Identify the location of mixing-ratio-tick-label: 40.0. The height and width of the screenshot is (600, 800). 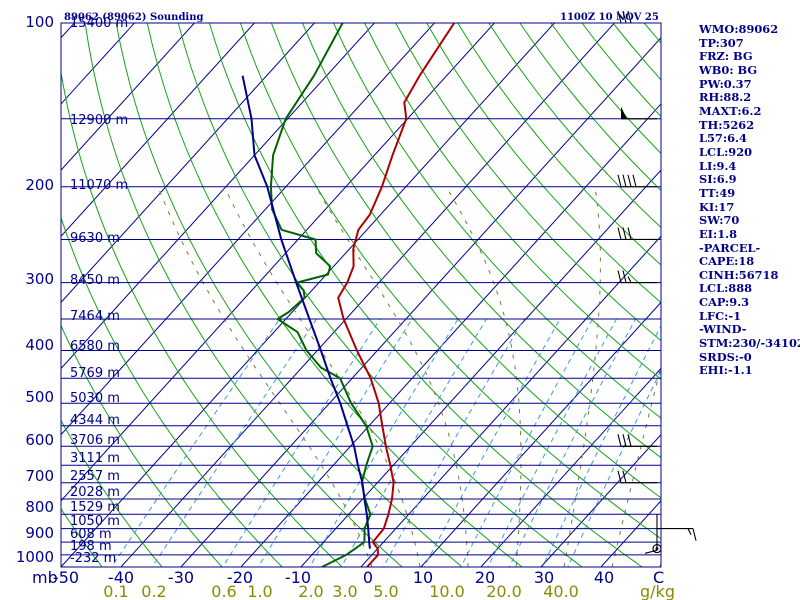
(561, 591).